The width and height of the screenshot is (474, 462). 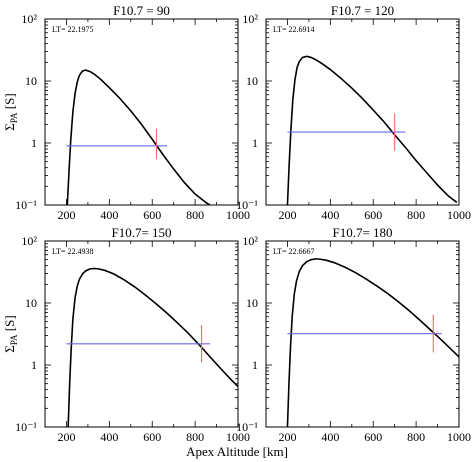 I want to click on x-axis-label: Apex Altitude [km], so click(x=237, y=451).